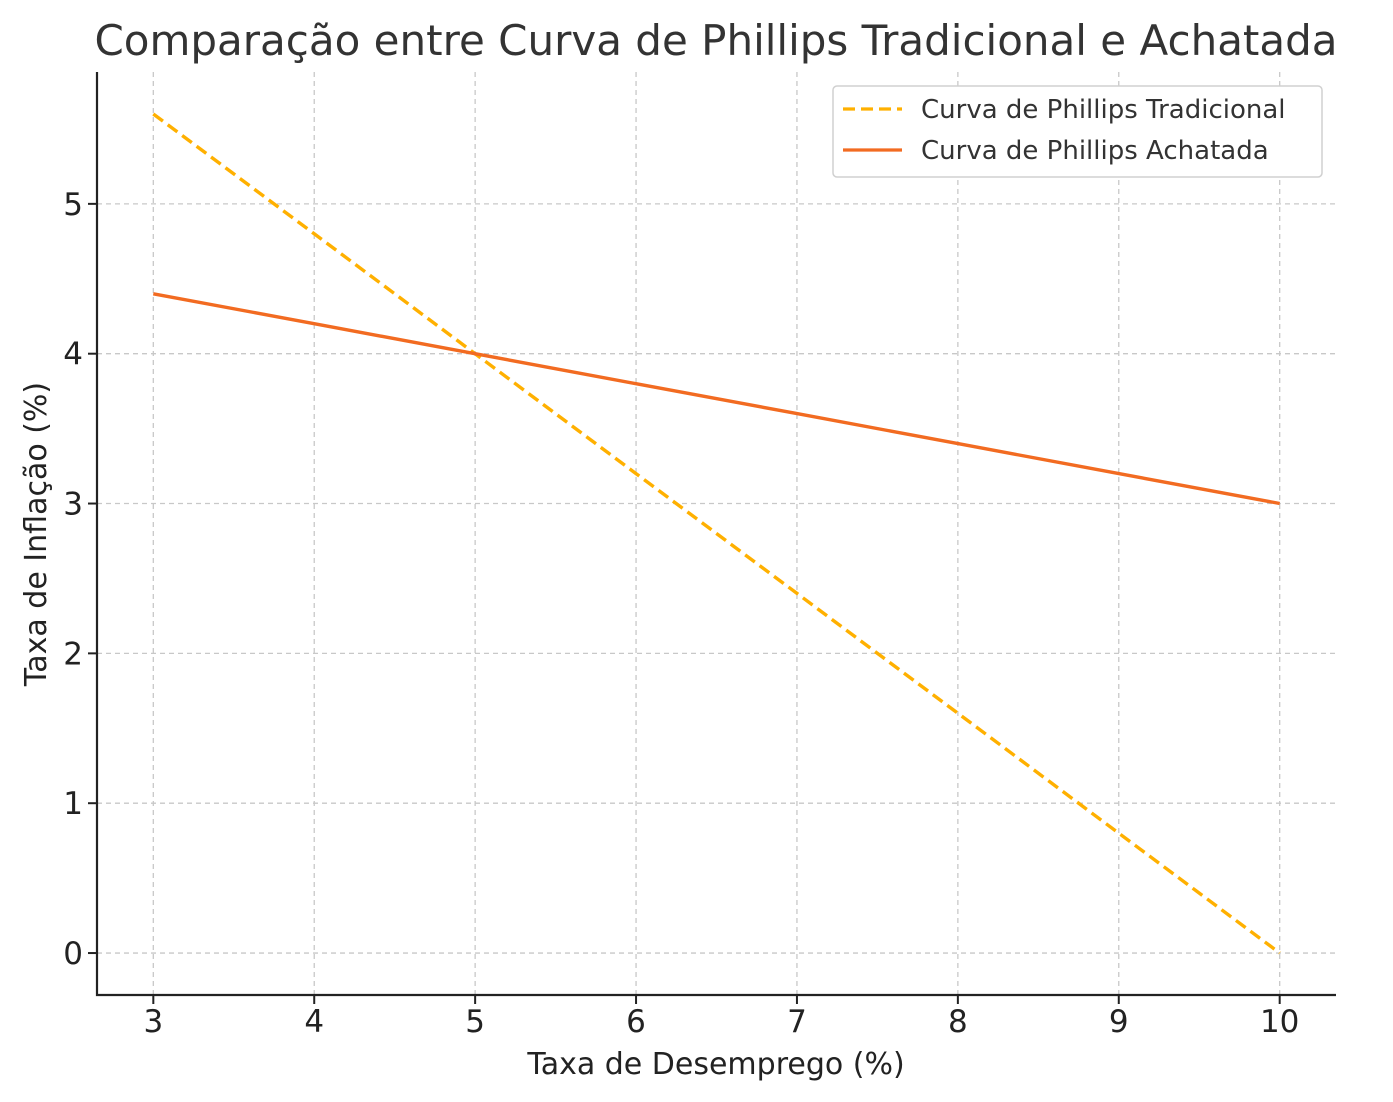  I want to click on y-axis-label: Taxa de Inflação (%), so click(36, 534).